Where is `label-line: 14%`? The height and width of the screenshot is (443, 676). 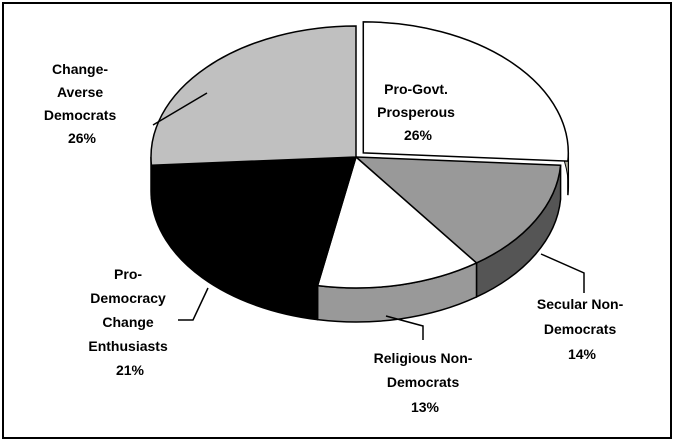
label-line: 14% is located at coordinates (582, 354).